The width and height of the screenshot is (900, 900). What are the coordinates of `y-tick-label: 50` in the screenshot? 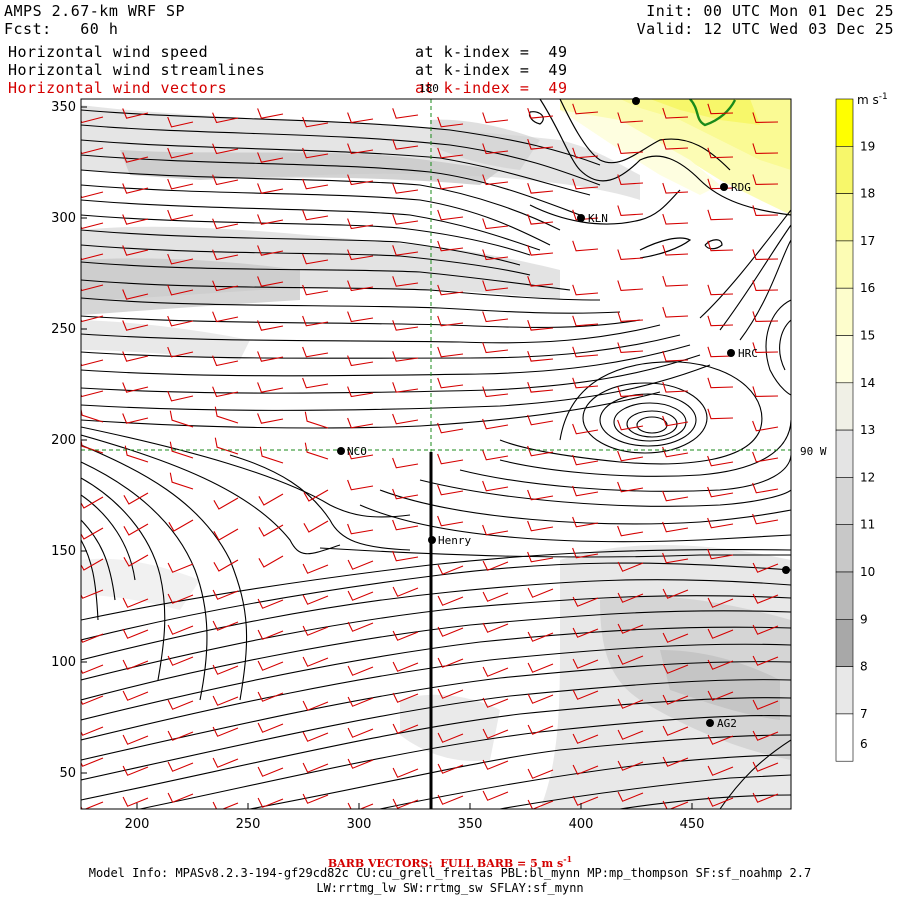 It's located at (67, 773).